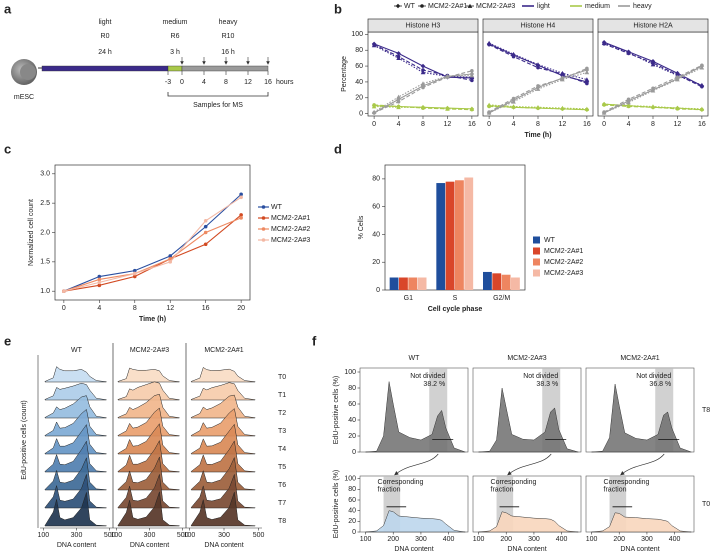 This screenshot has height=558, width=722. What do you see at coordinates (547, 384) in the screenshot?
I see `percent-label: 38.3 %` at bounding box center [547, 384].